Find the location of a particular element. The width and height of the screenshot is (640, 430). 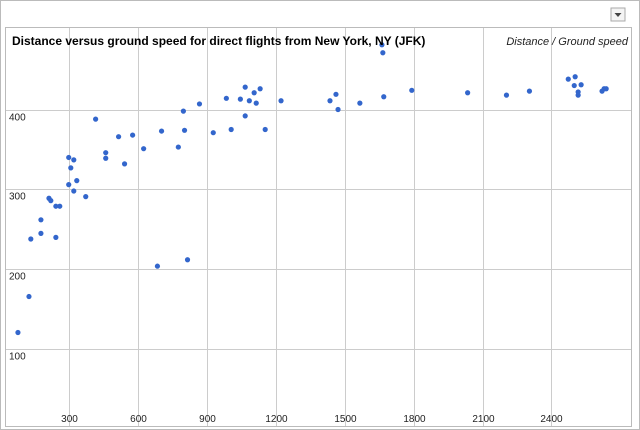

legend-label: Distance / Ground speed is located at coordinates (567, 42).